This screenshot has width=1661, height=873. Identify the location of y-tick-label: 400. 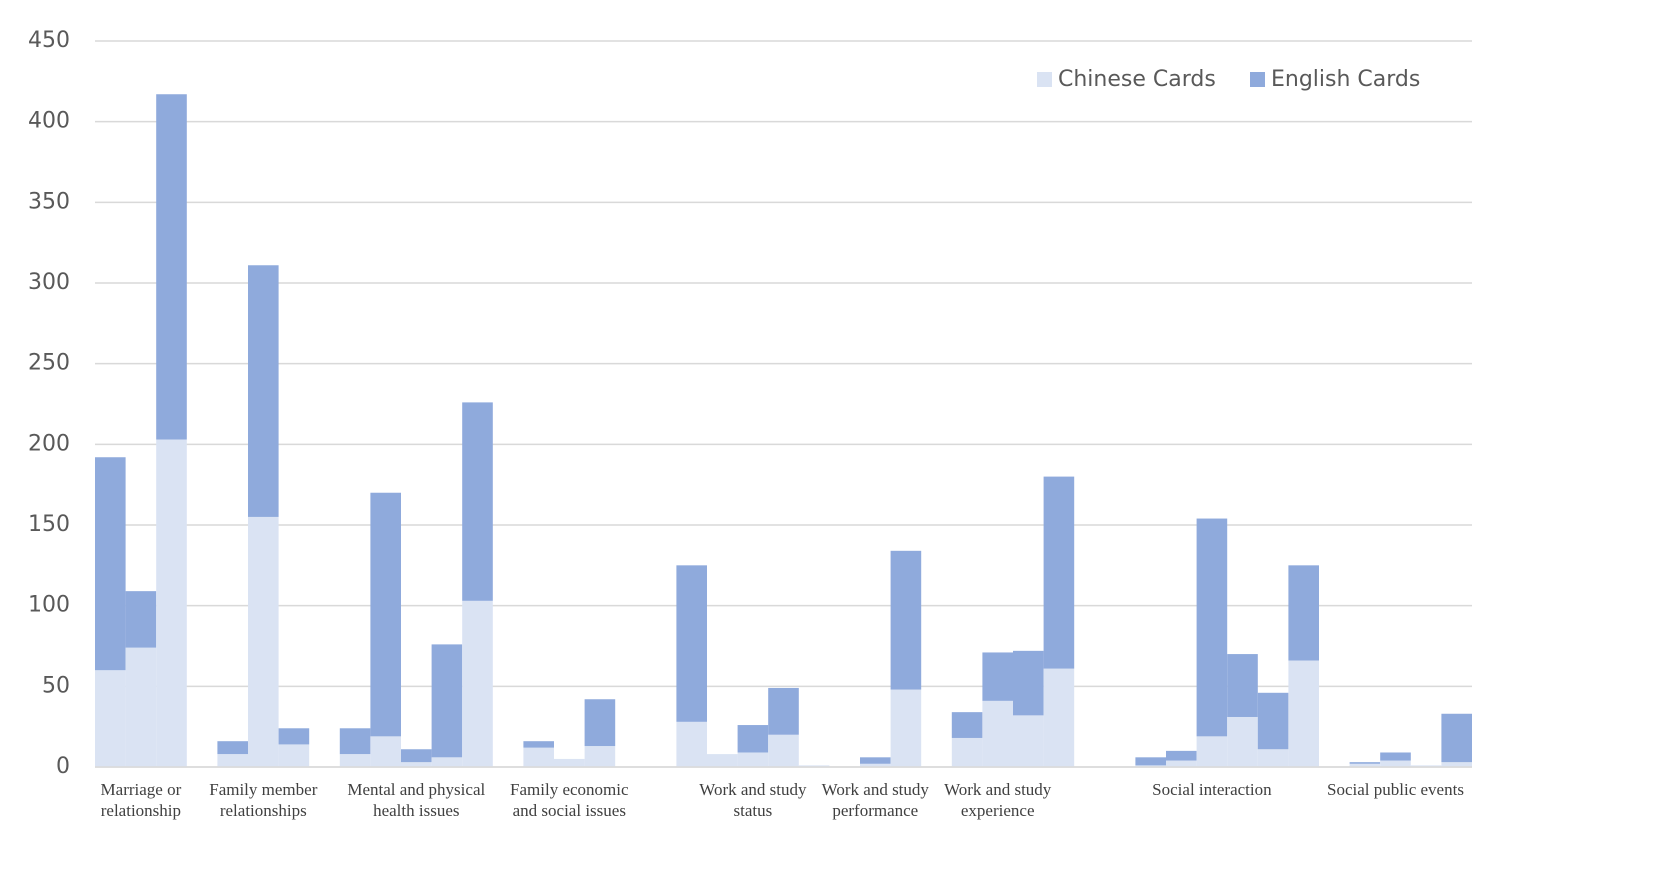
(49, 121).